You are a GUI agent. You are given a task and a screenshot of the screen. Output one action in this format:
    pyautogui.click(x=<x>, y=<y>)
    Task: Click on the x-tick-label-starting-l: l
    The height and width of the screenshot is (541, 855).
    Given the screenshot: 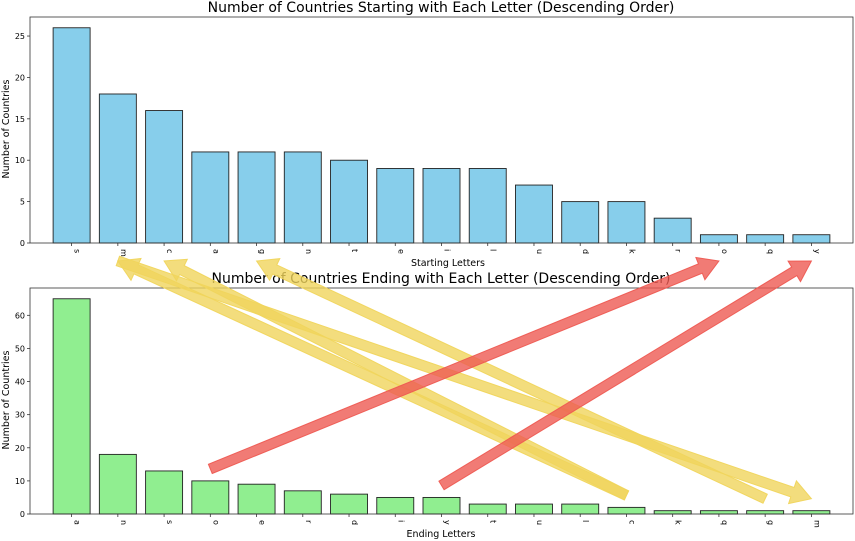 What is the action you would take?
    pyautogui.click(x=493, y=250)
    